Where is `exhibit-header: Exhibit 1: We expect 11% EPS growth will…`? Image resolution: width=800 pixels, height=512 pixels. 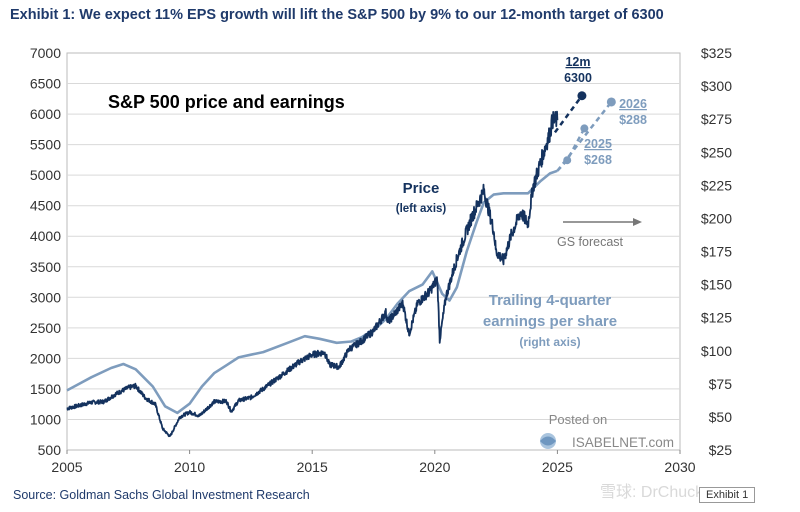 exhibit-header: Exhibit 1: We expect 11% EPS growth will… is located at coordinates (337, 15).